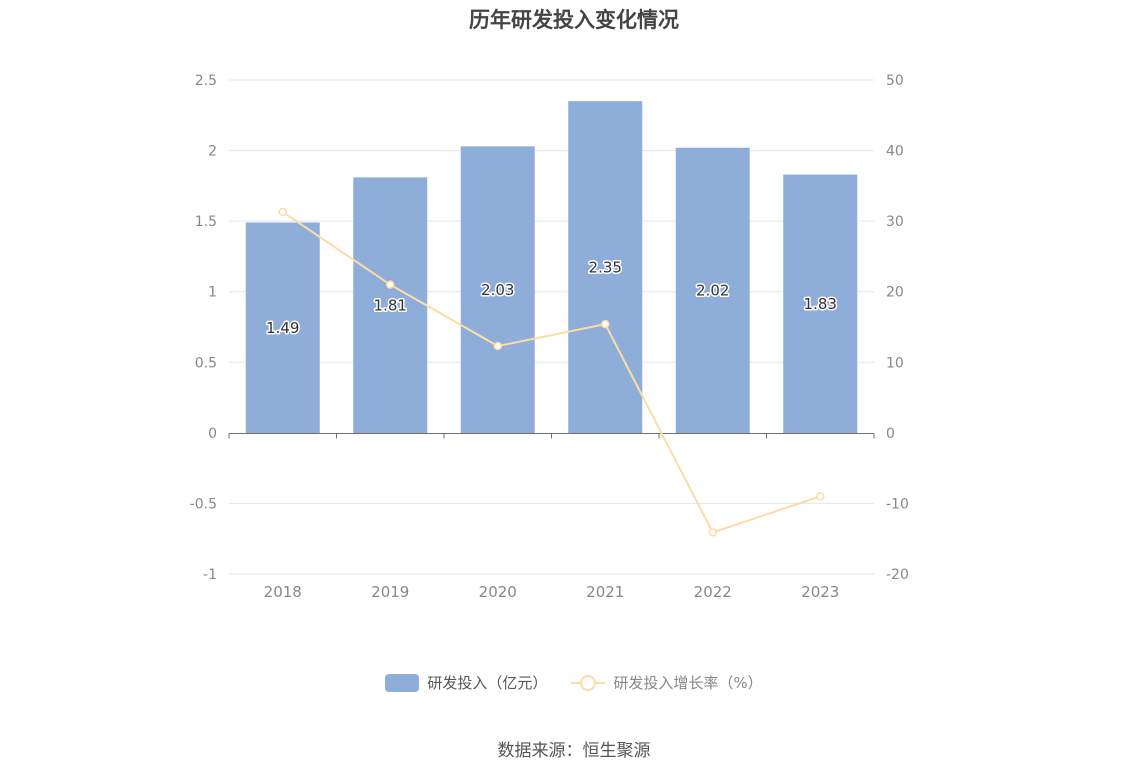  Describe the element at coordinates (390, 284) in the screenshot. I see `growth-rate-point-2019` at that location.